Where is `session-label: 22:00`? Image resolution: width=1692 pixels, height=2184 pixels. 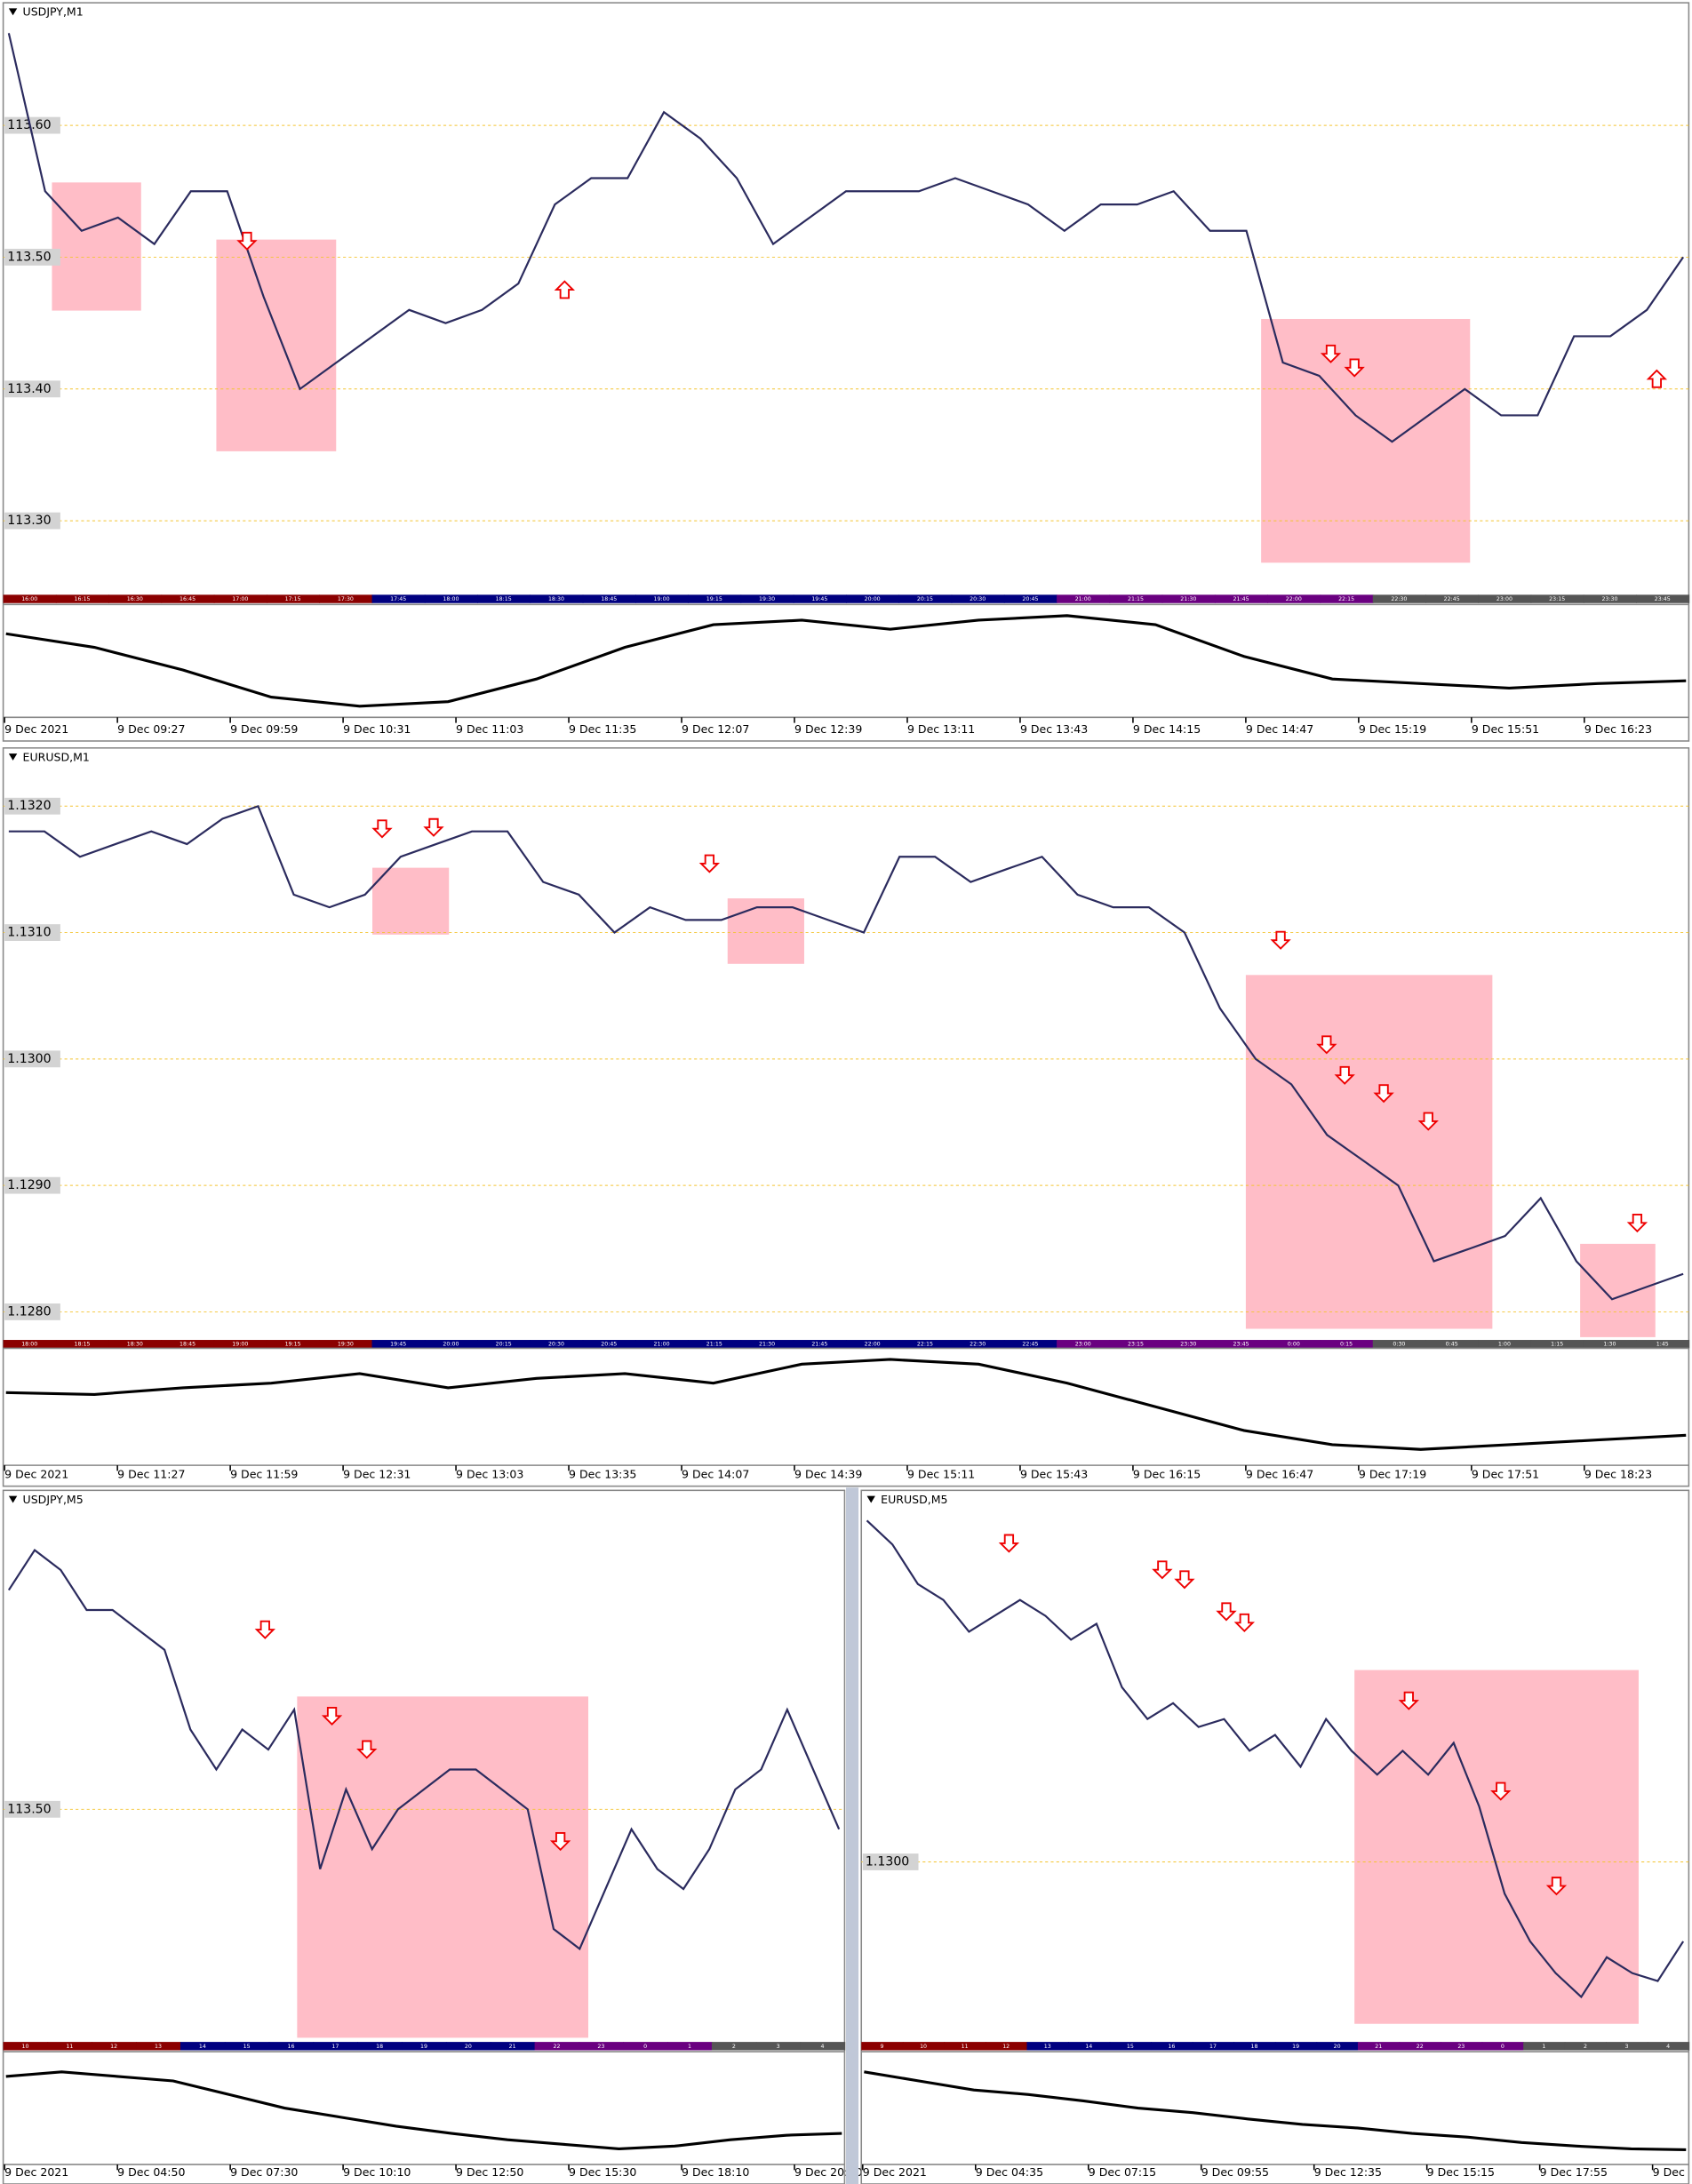
session-label: 22:00 is located at coordinates (873, 1345).